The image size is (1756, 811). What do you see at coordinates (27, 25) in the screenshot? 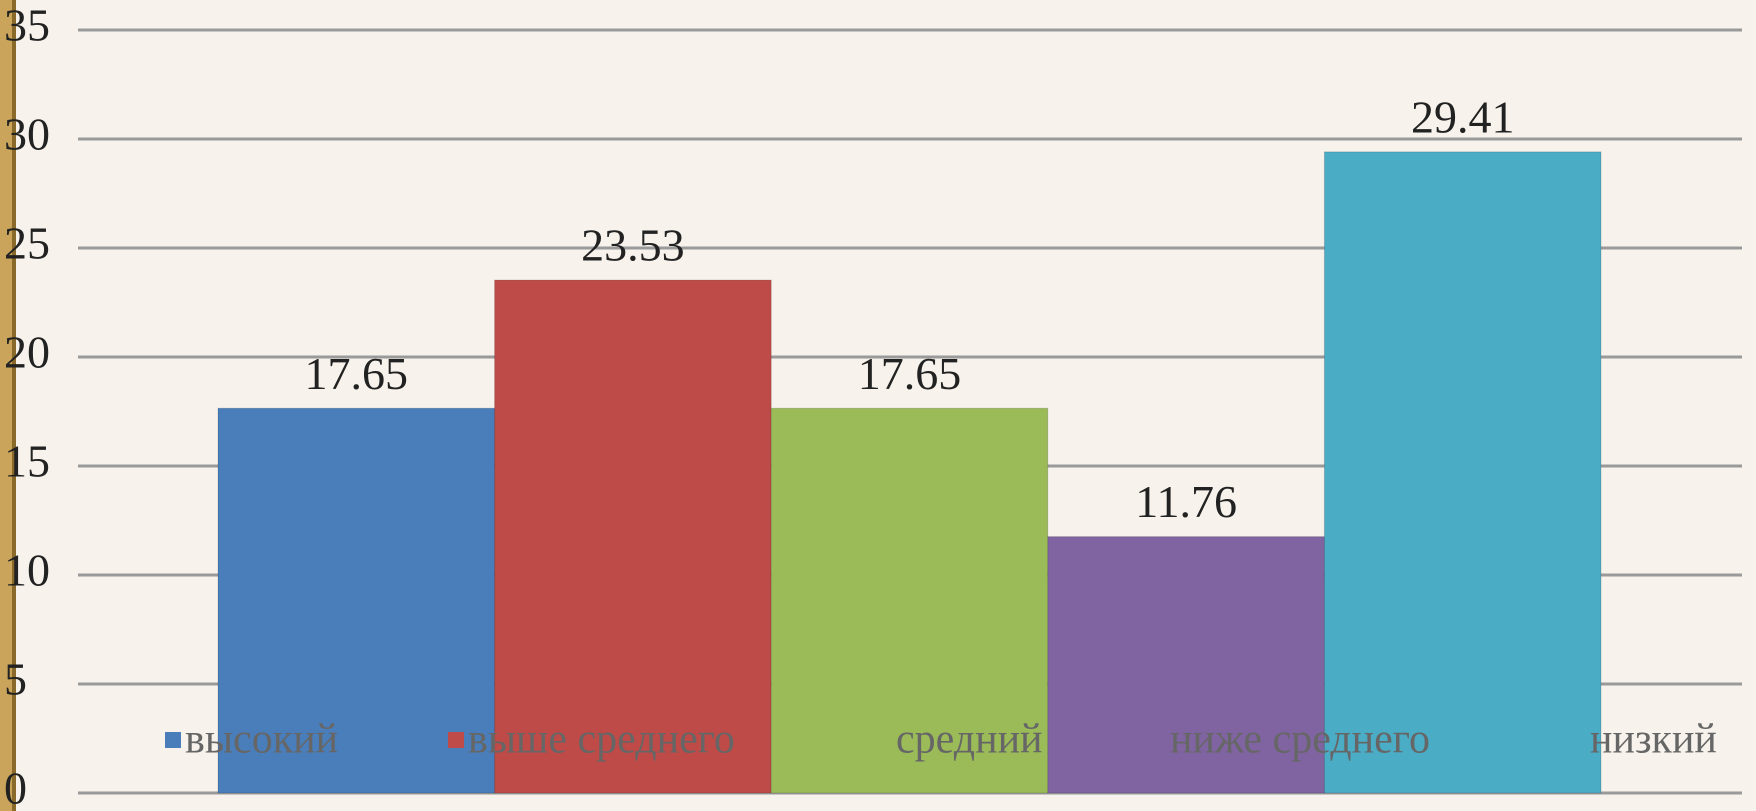
I see `y-tick-label: 35` at bounding box center [27, 25].